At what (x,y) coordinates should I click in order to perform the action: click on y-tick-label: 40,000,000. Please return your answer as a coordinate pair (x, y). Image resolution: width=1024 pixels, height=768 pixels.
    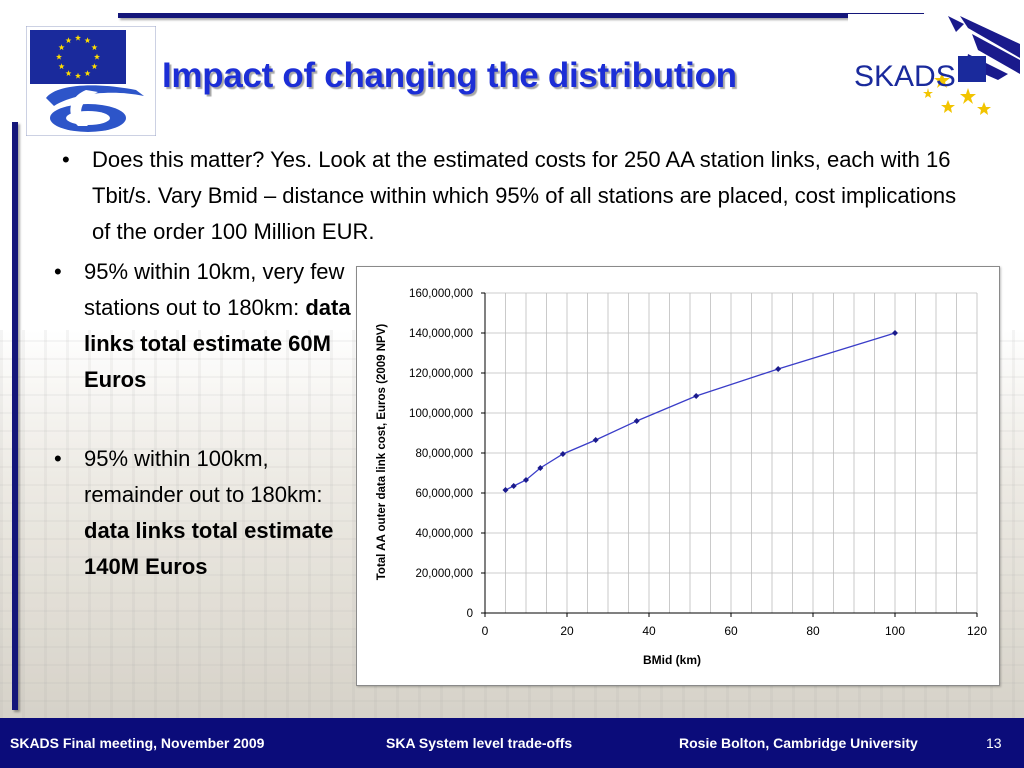
    Looking at the image, I should click on (444, 534).